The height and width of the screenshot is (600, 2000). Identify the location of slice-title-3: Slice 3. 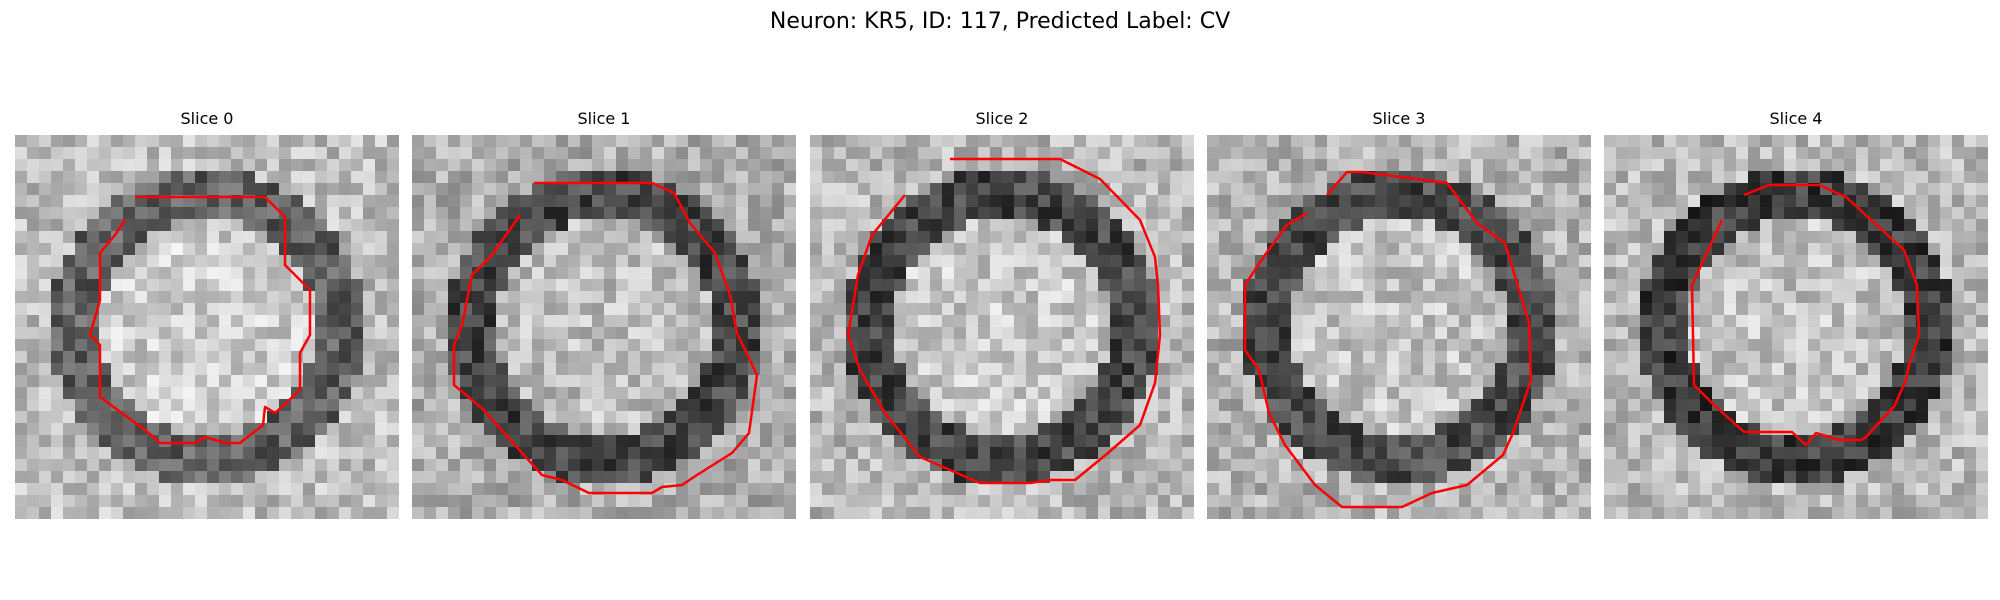
(1399, 118).